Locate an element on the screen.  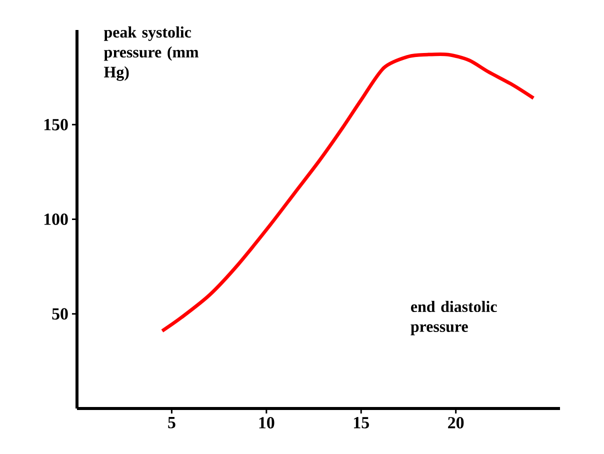
x-axis-title: end diastolic pressure is located at coordinates (453, 318).